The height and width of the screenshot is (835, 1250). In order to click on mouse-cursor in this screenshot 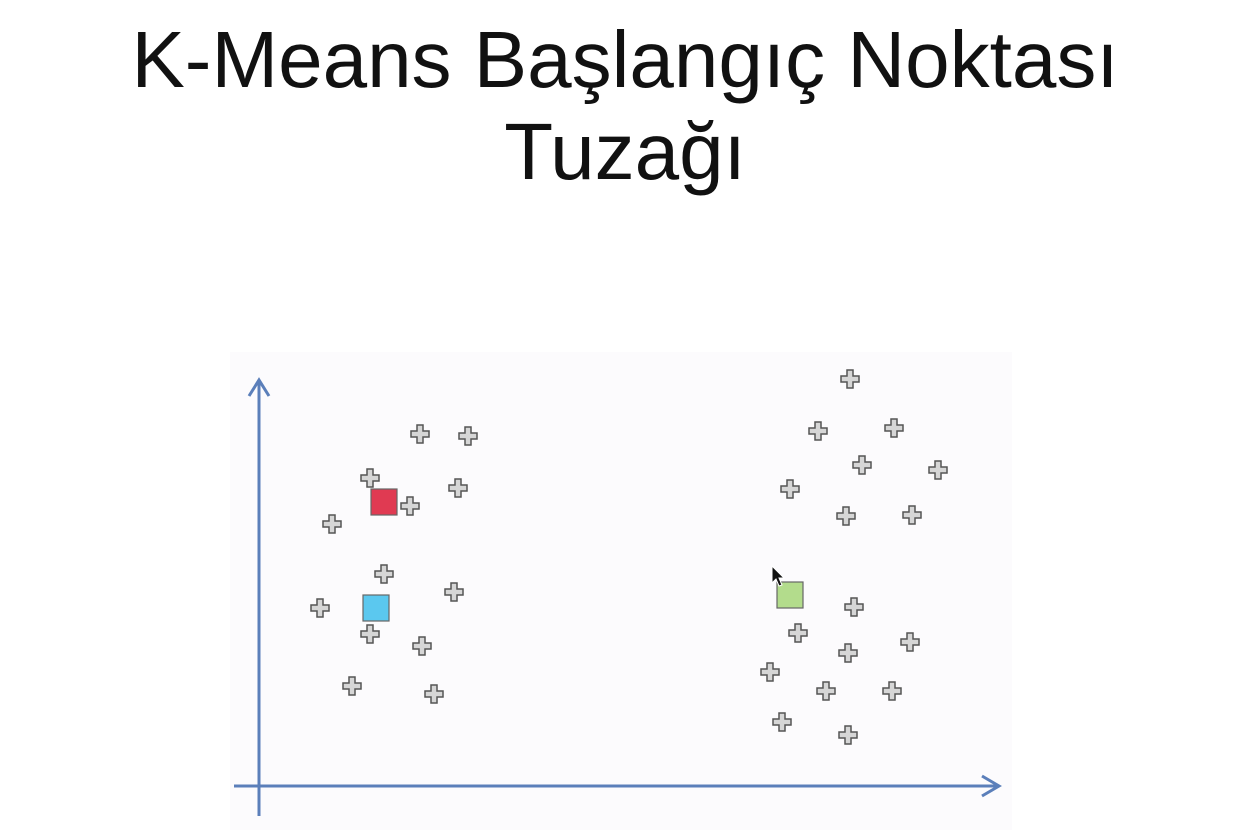, I will do `click(778, 575)`.